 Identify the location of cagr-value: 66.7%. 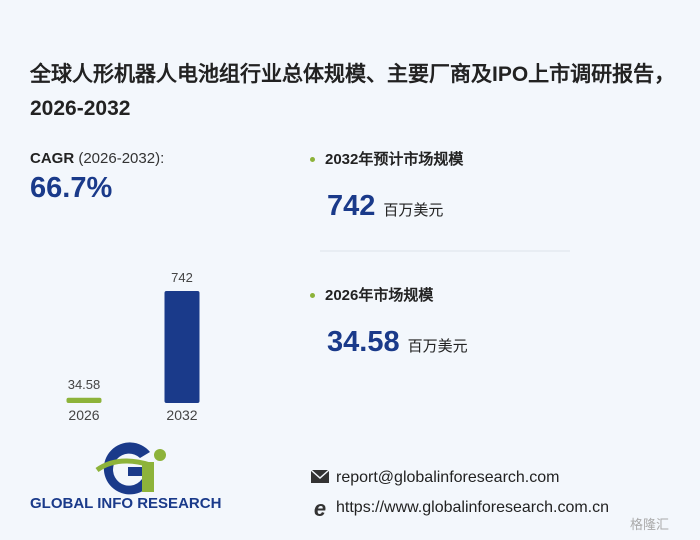
(71, 188).